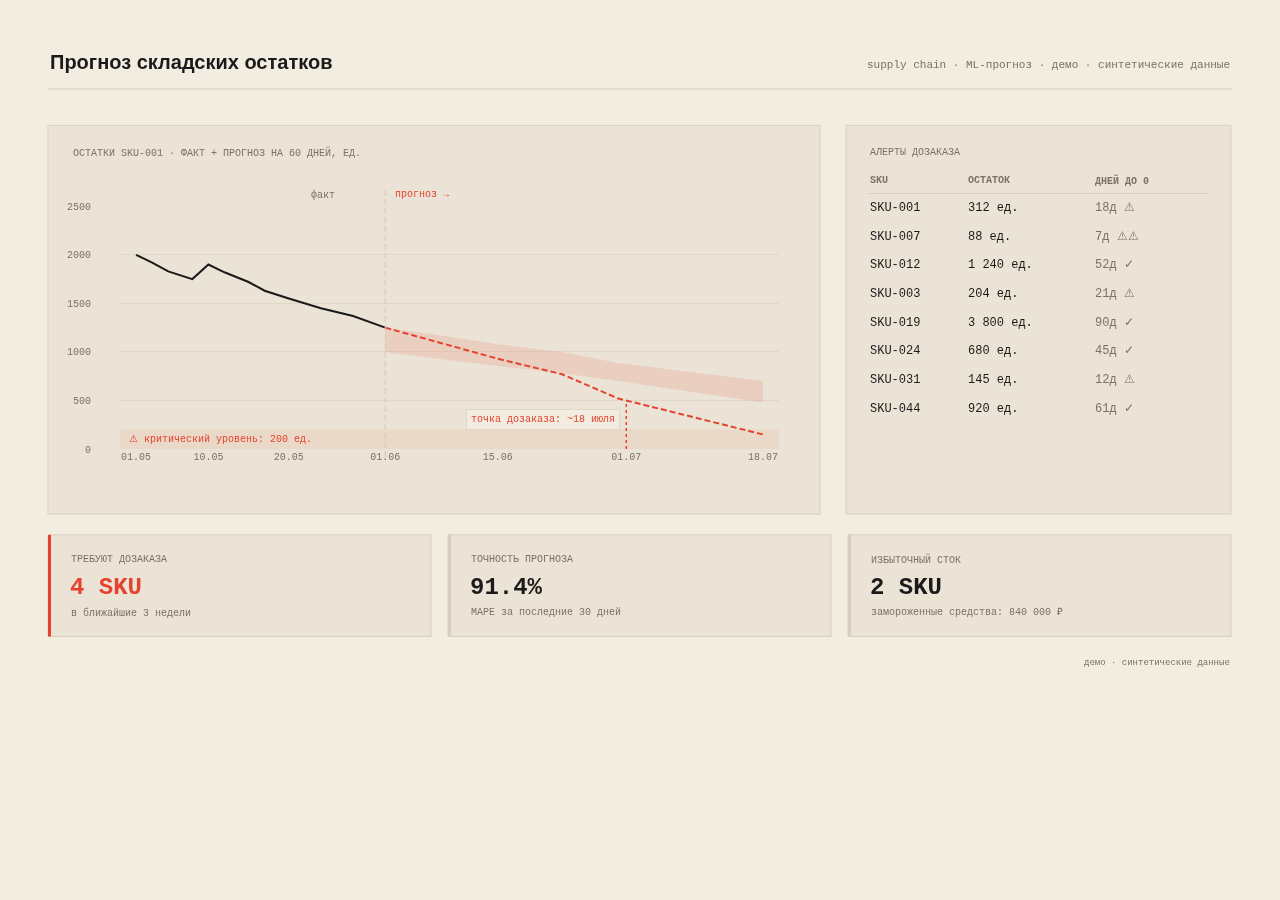  Describe the element at coordinates (119, 559) in the screenshot. I see `text: ТРЕБУЮТ ДОЗАКАЗА` at that location.